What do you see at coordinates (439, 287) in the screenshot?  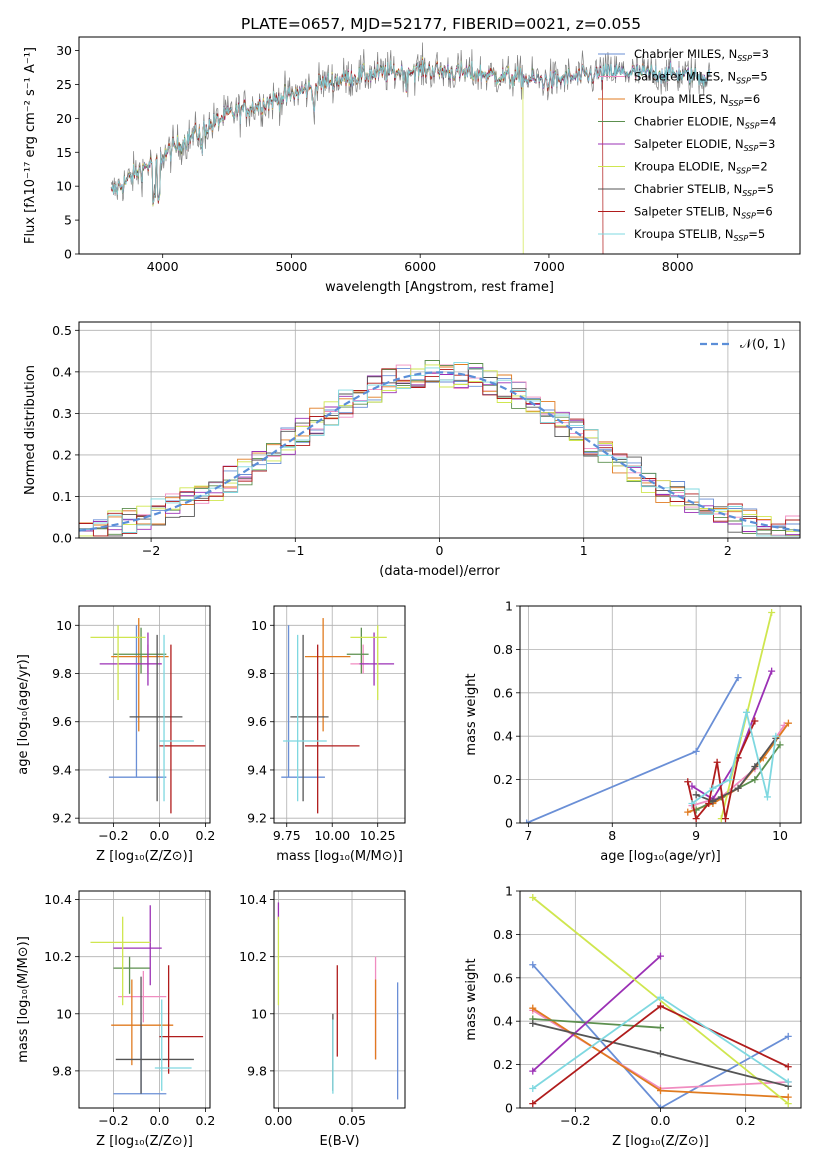 I see `x-axis-label: wavelength [Angstrom, rest frame]` at bounding box center [439, 287].